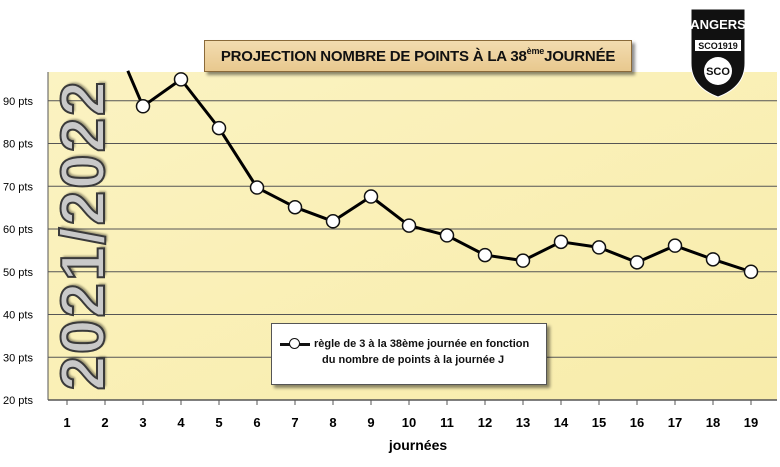 Image resolution: width=780 pixels, height=467 pixels. What do you see at coordinates (104, 422) in the screenshot?
I see `x-tick-label: 2` at bounding box center [104, 422].